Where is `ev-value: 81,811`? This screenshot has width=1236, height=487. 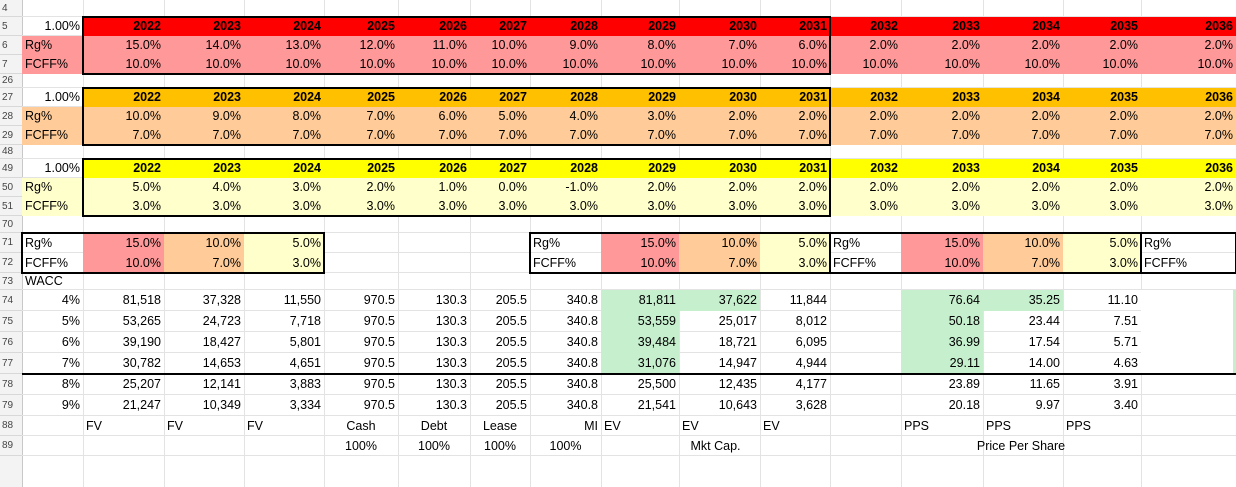 ev-value: 81,811 is located at coordinates (640, 300).